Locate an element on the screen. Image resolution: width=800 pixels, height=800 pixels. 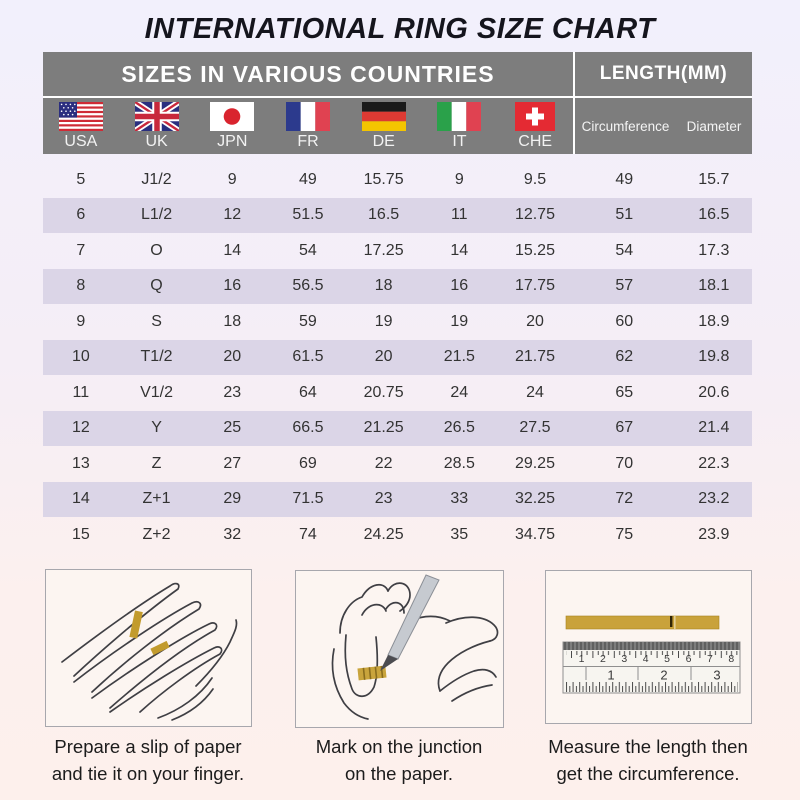
table-cell: 8 is located at coordinates (81, 286).